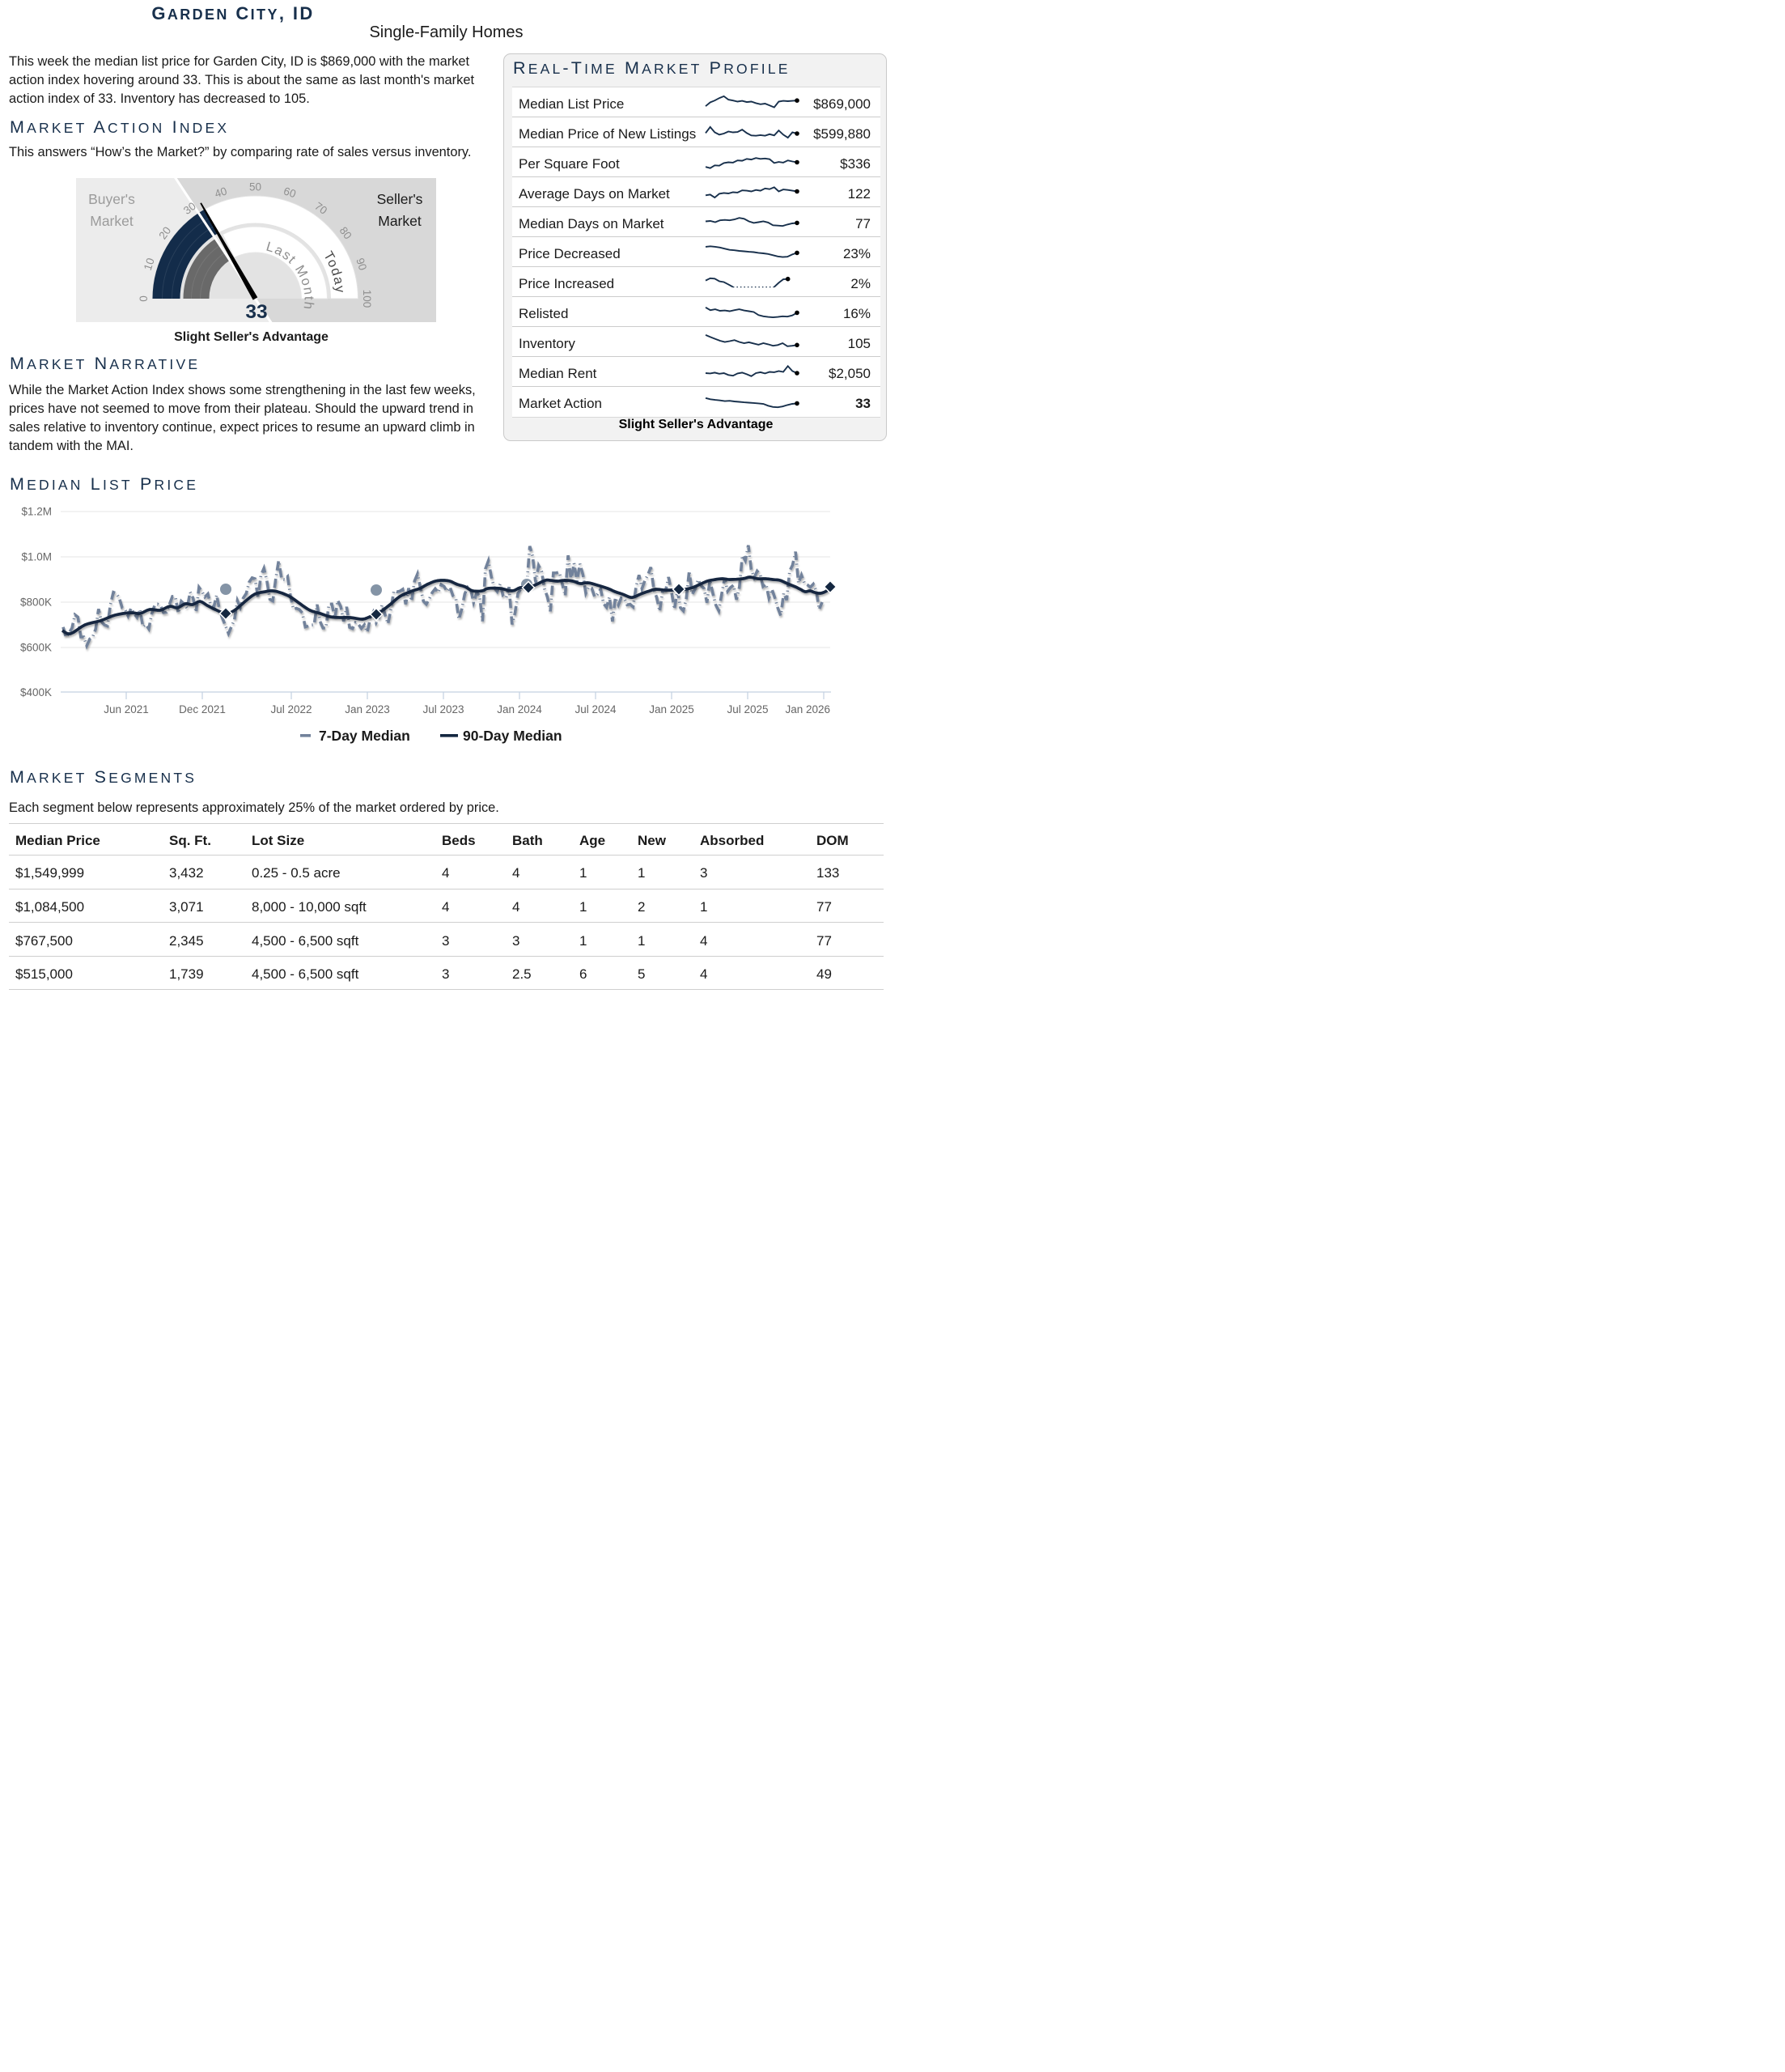 The image size is (1785, 2072). Describe the element at coordinates (320, 208) in the screenshot. I see `svg-text: 70` at that location.